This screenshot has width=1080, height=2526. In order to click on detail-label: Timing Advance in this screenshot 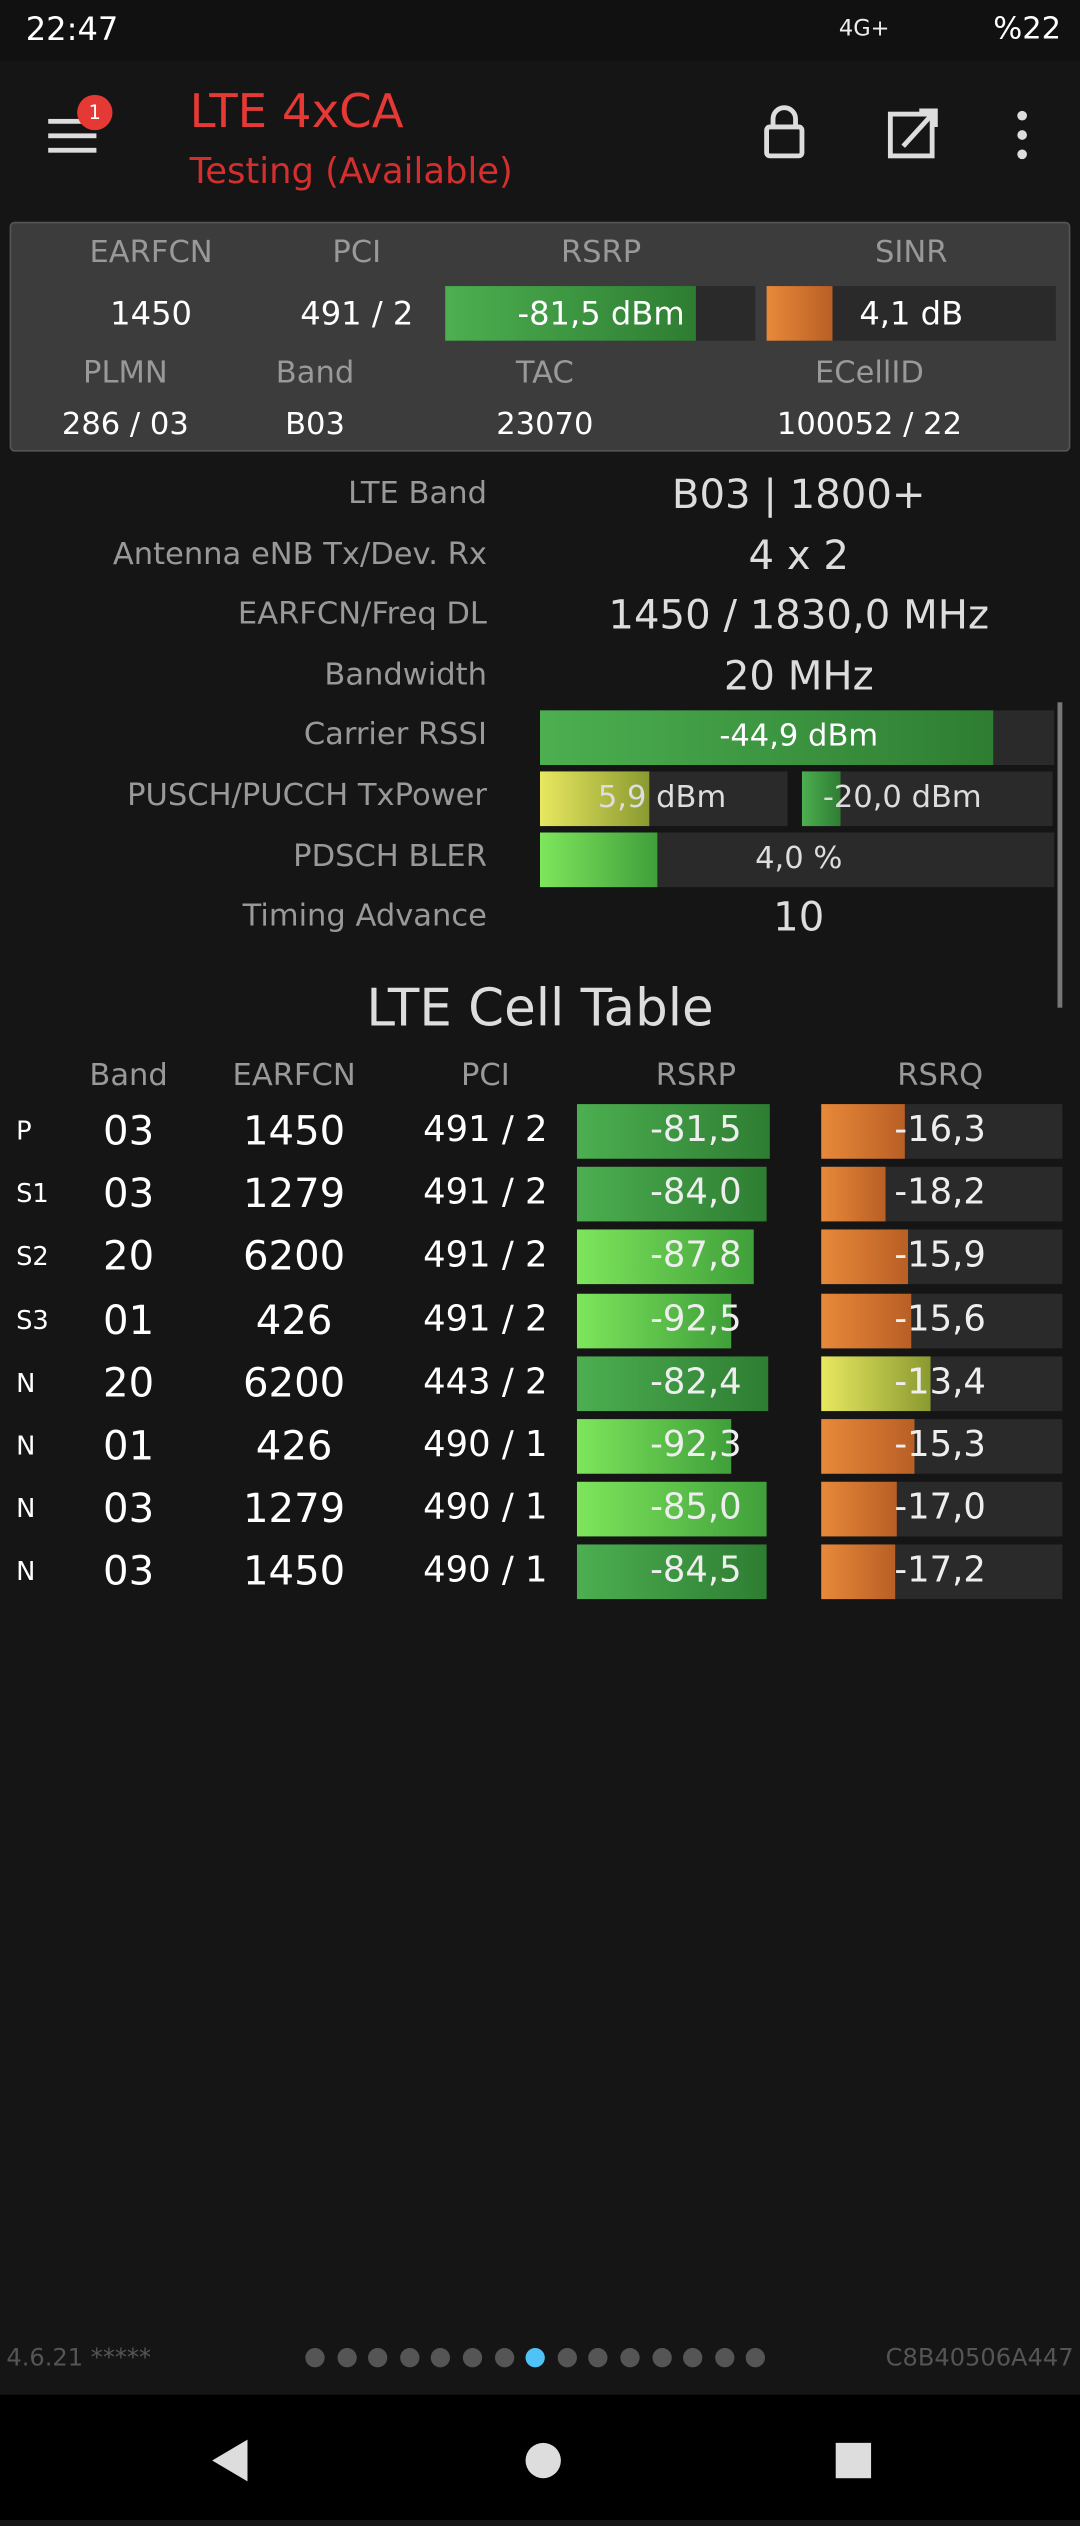, I will do `click(364, 916)`.